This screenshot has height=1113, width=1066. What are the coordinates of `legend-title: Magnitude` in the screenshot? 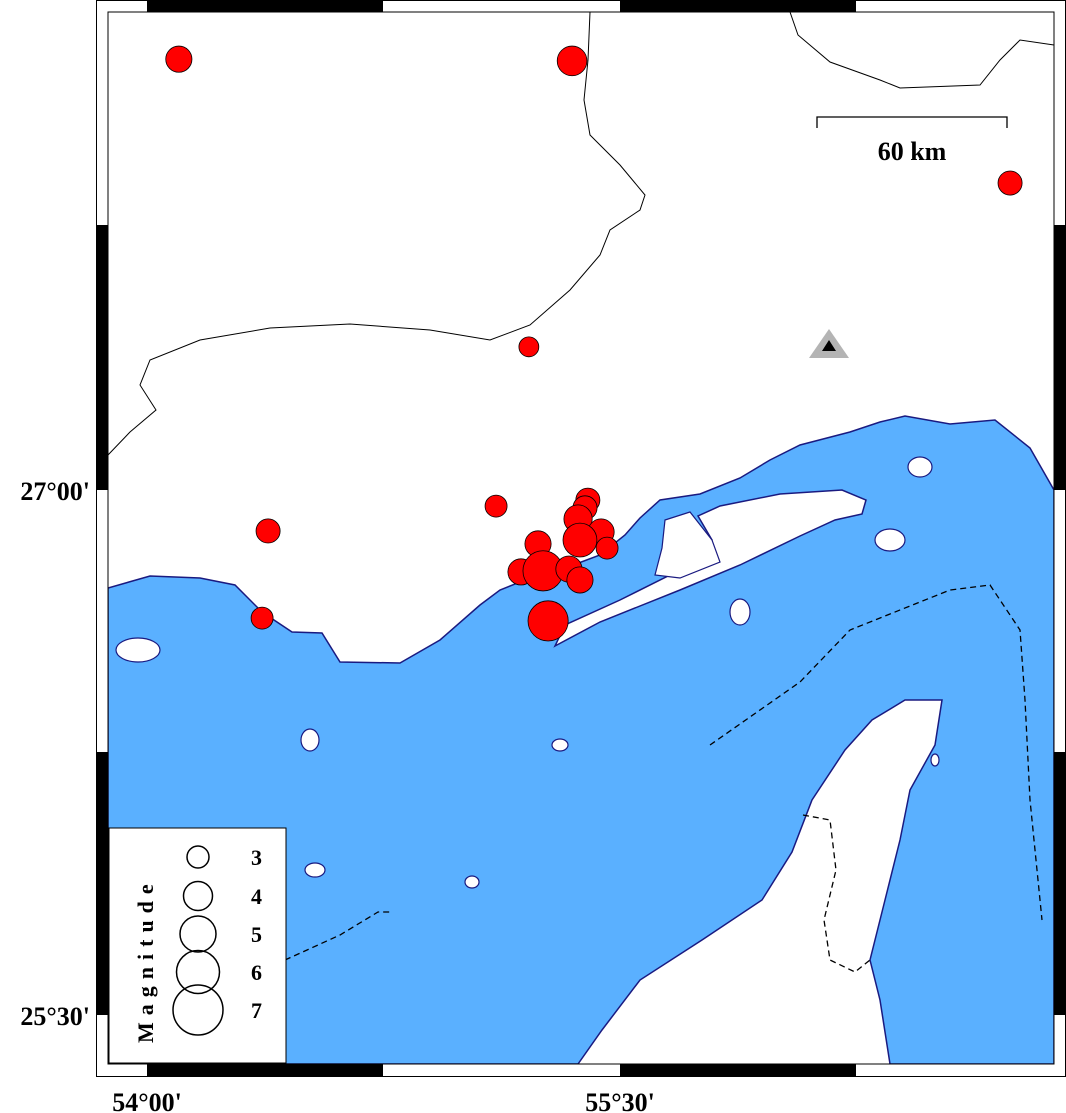 It's located at (145, 960).